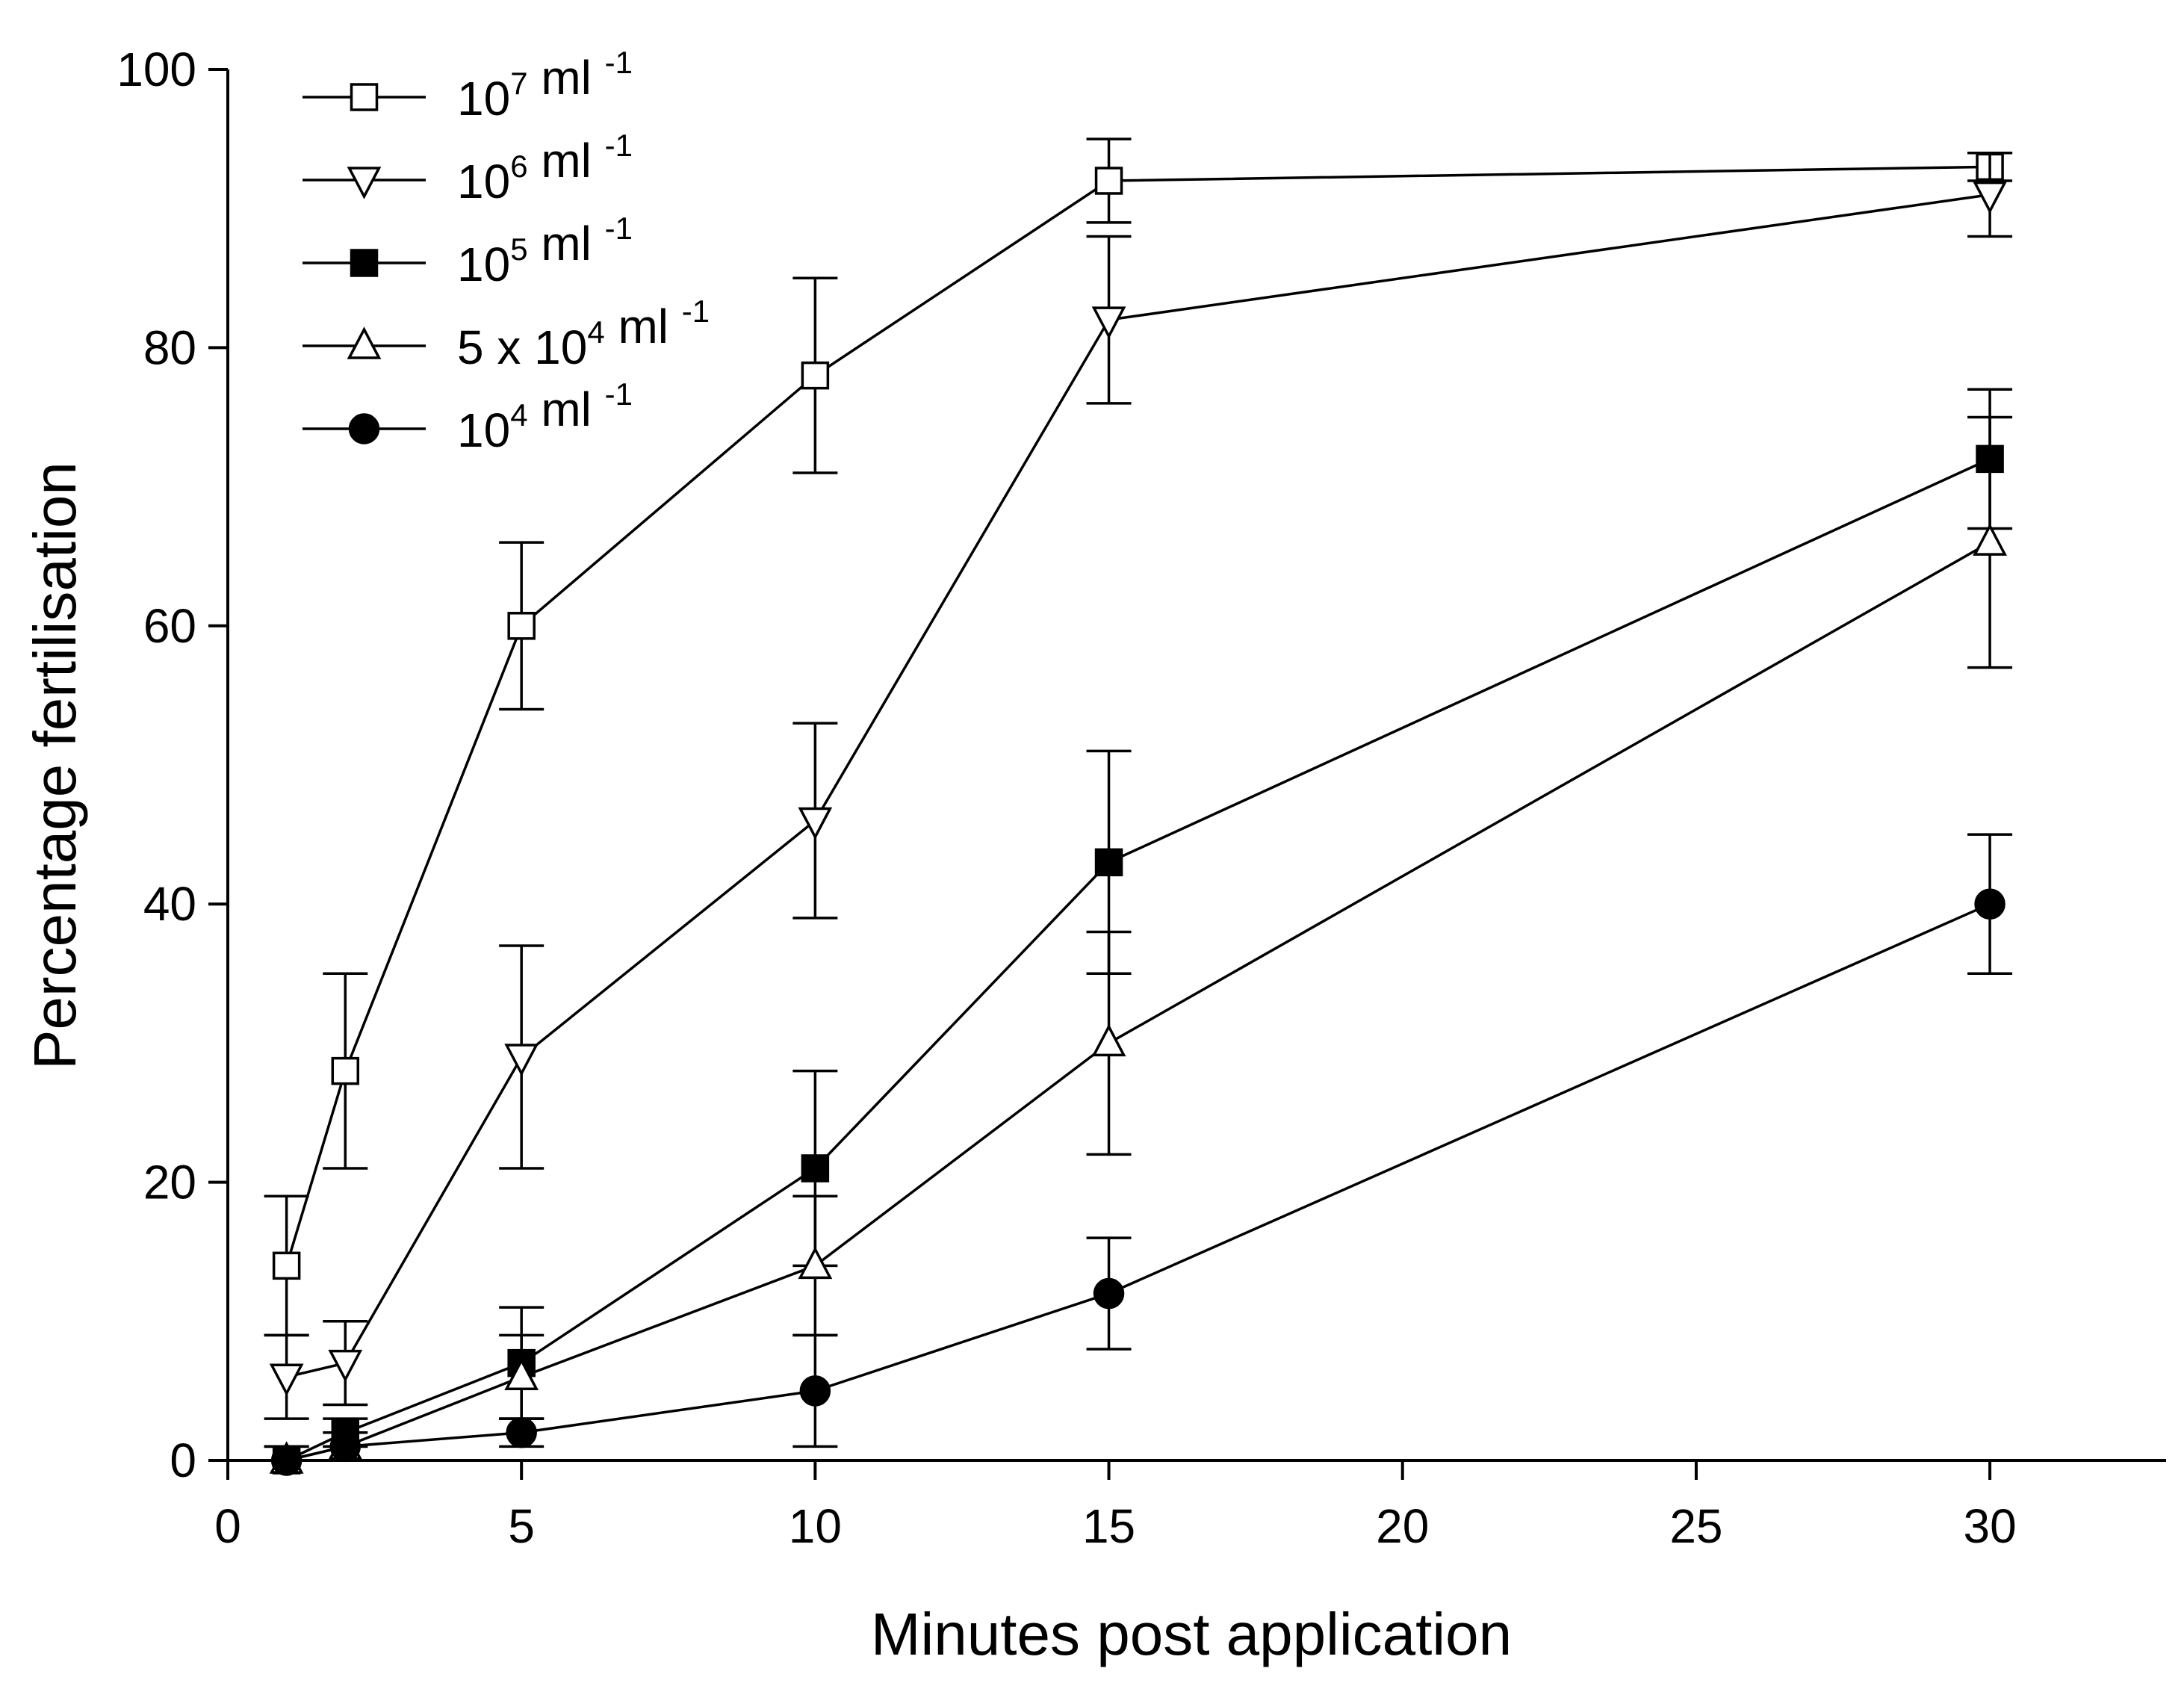  I want to click on legend-label: 104 ml -1, so click(545, 416).